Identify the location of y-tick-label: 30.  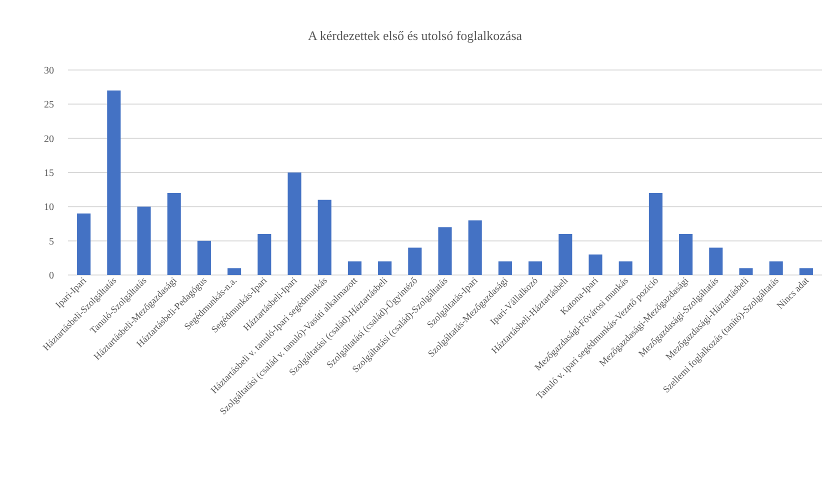
(49, 71).